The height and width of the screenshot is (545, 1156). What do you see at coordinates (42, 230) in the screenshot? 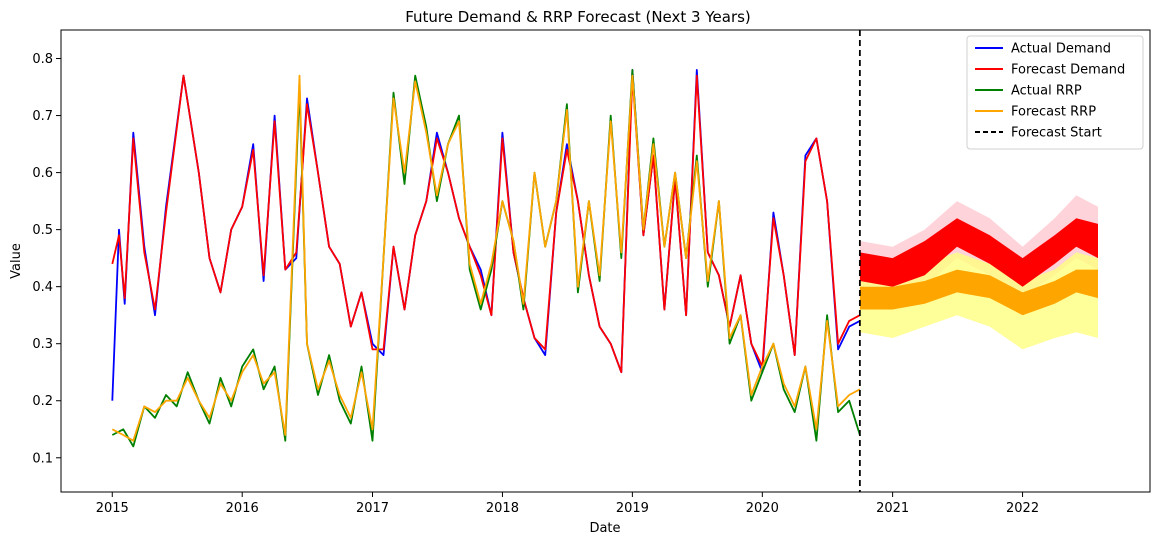
I see `y-tick-label-4: 0.5` at bounding box center [42, 230].